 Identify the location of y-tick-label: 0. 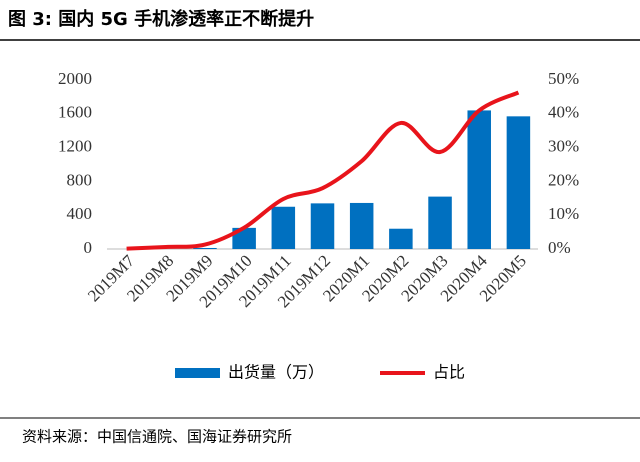
(88, 247).